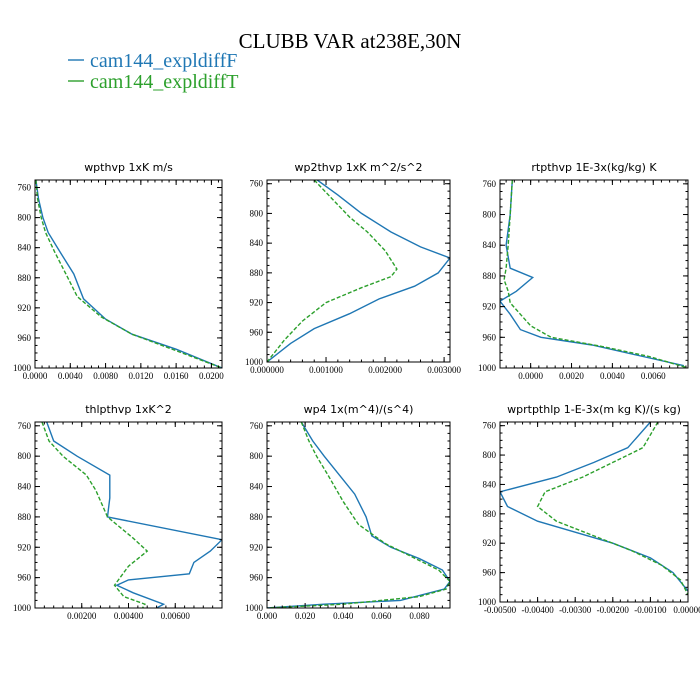  Describe the element at coordinates (653, 376) in the screenshot. I see `x-tick-label: 0.0060` at that location.